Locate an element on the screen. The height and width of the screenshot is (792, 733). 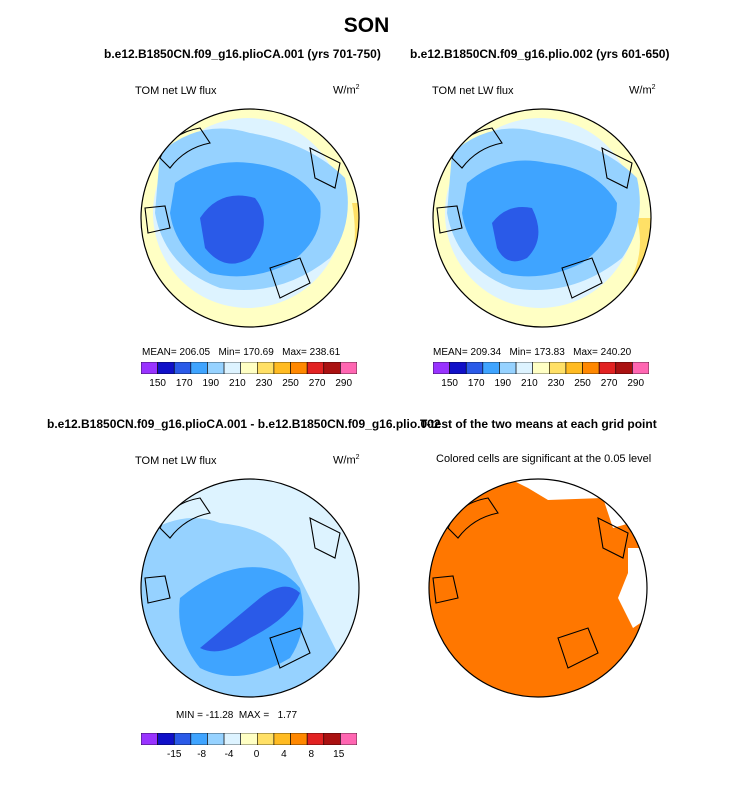
p3-stats: MIN = -11.28 MAX = 1.77 is located at coordinates (237, 715).